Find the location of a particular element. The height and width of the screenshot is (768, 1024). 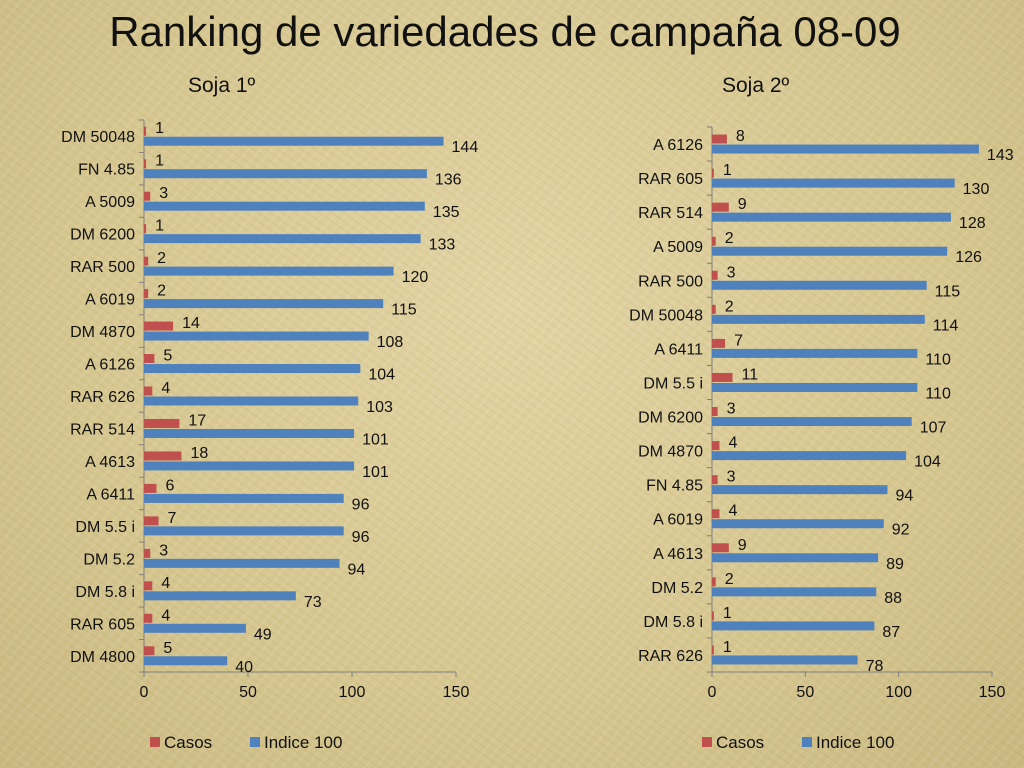

chart-1-category-label: RAR 500 is located at coordinates (102, 267).